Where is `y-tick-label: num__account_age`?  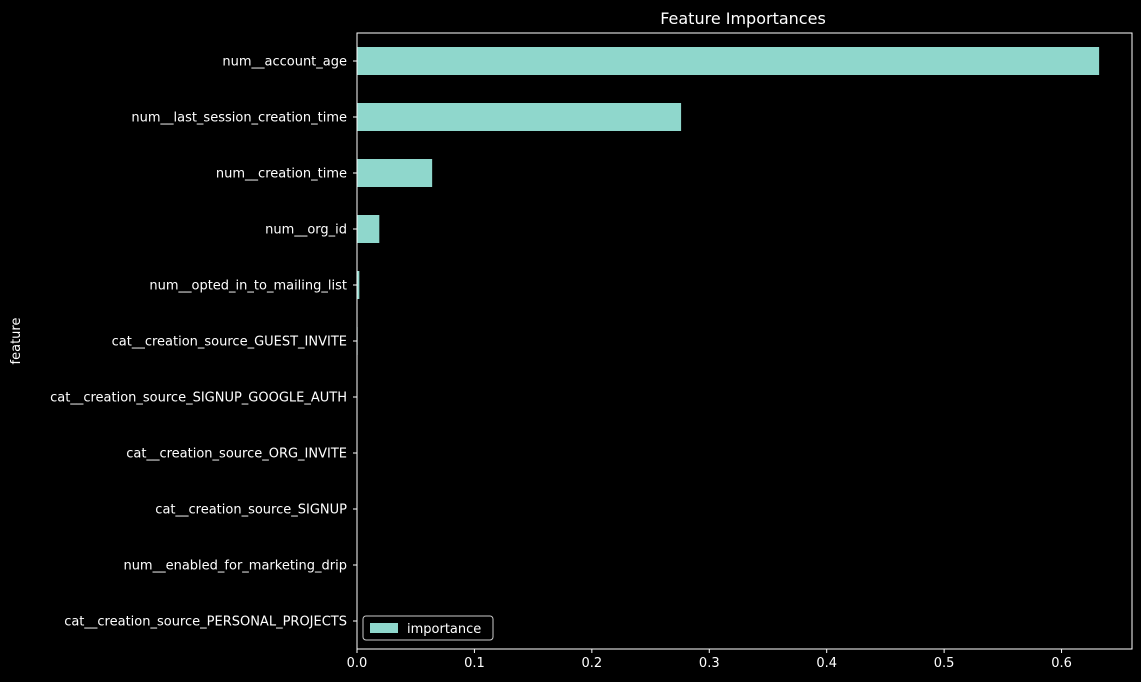
y-tick-label: num__account_age is located at coordinates (284, 62).